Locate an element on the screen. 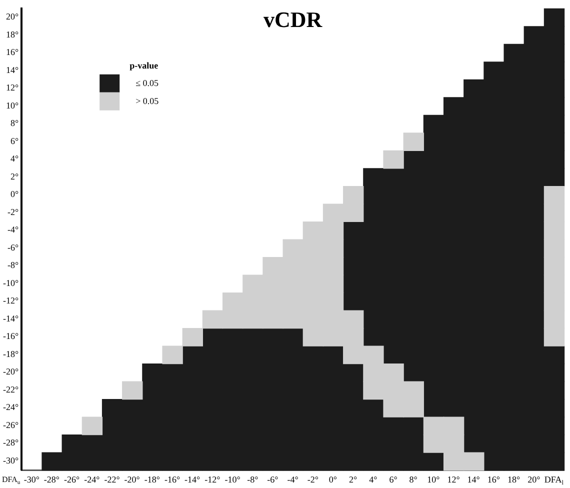 The height and width of the screenshot is (488, 570). x-tick-label: 2° is located at coordinates (353, 479).